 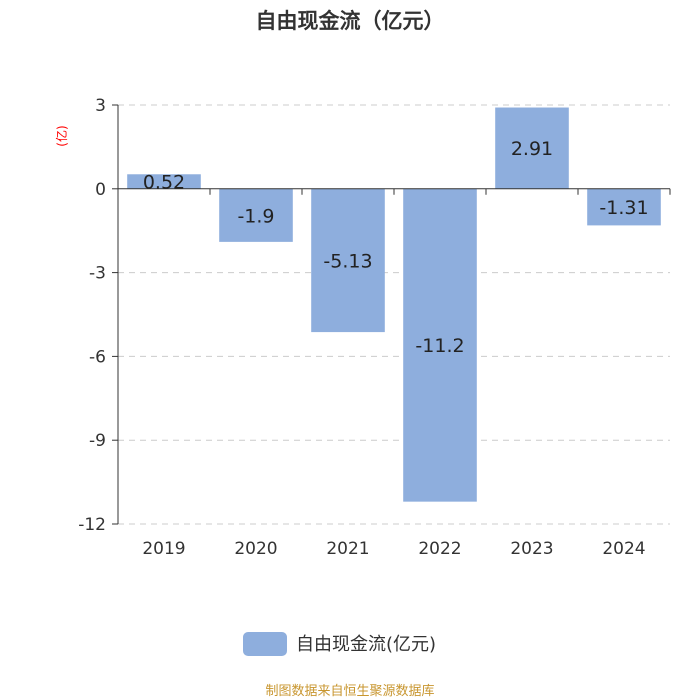 What do you see at coordinates (97, 357) in the screenshot?
I see `y-tick-label: -6` at bounding box center [97, 357].